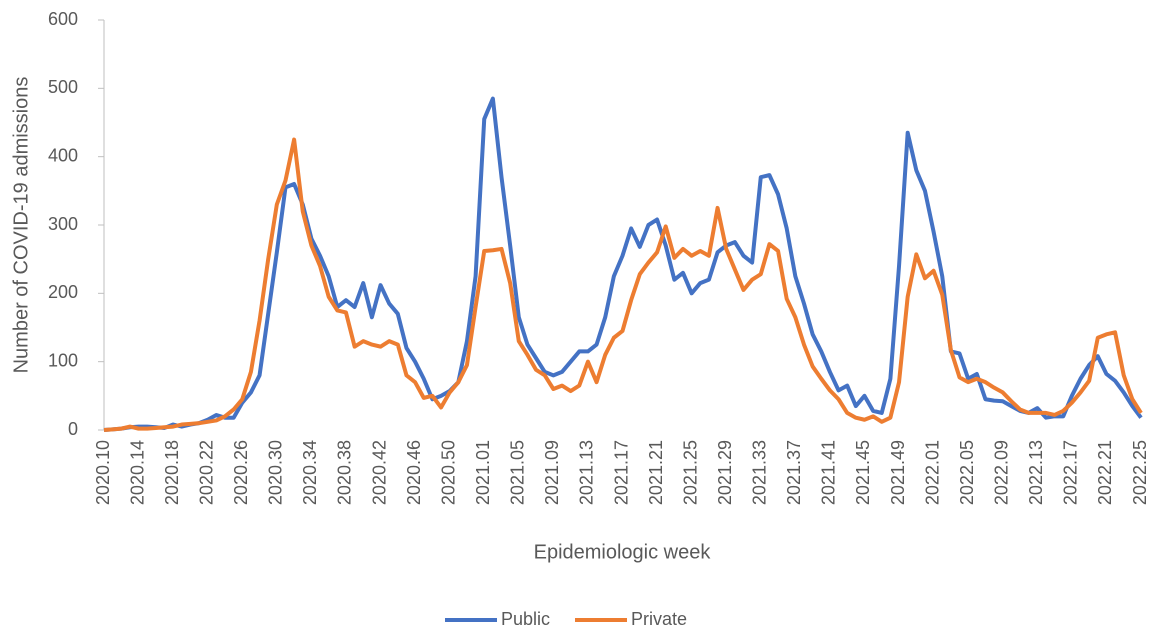 The width and height of the screenshot is (1157, 635). What do you see at coordinates (241, 472) in the screenshot?
I see `x-tick-label: 2020.26` at bounding box center [241, 472].